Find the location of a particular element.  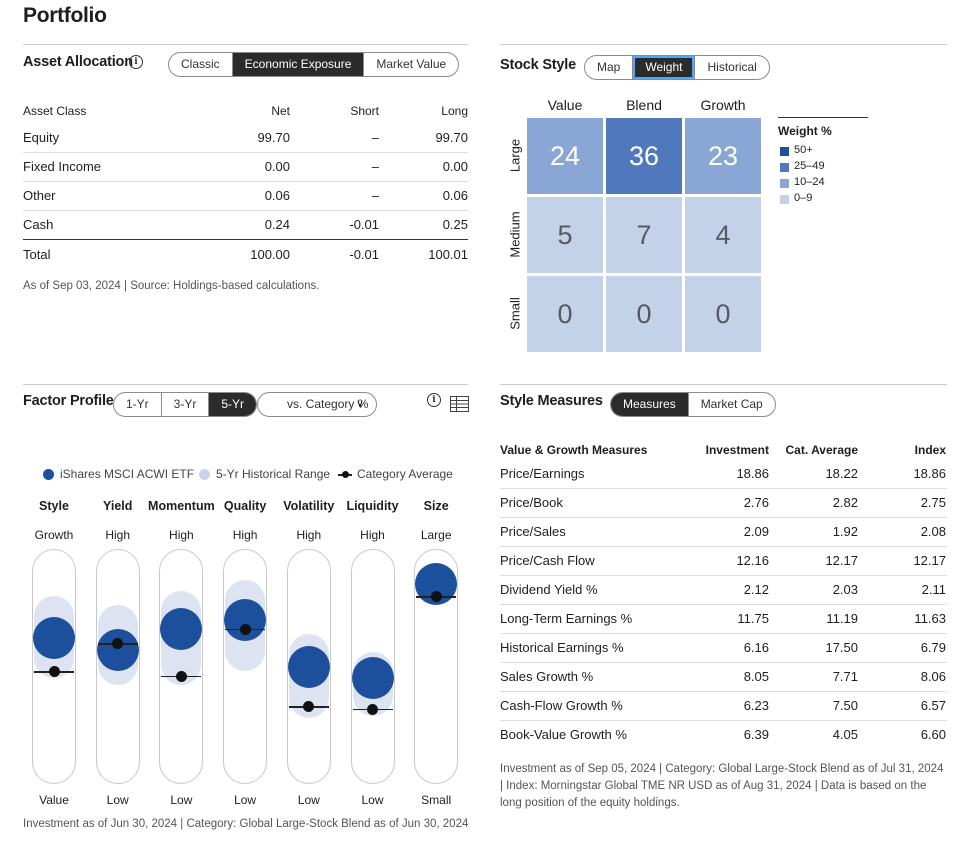

index-value: 2.11 is located at coordinates (933, 589).